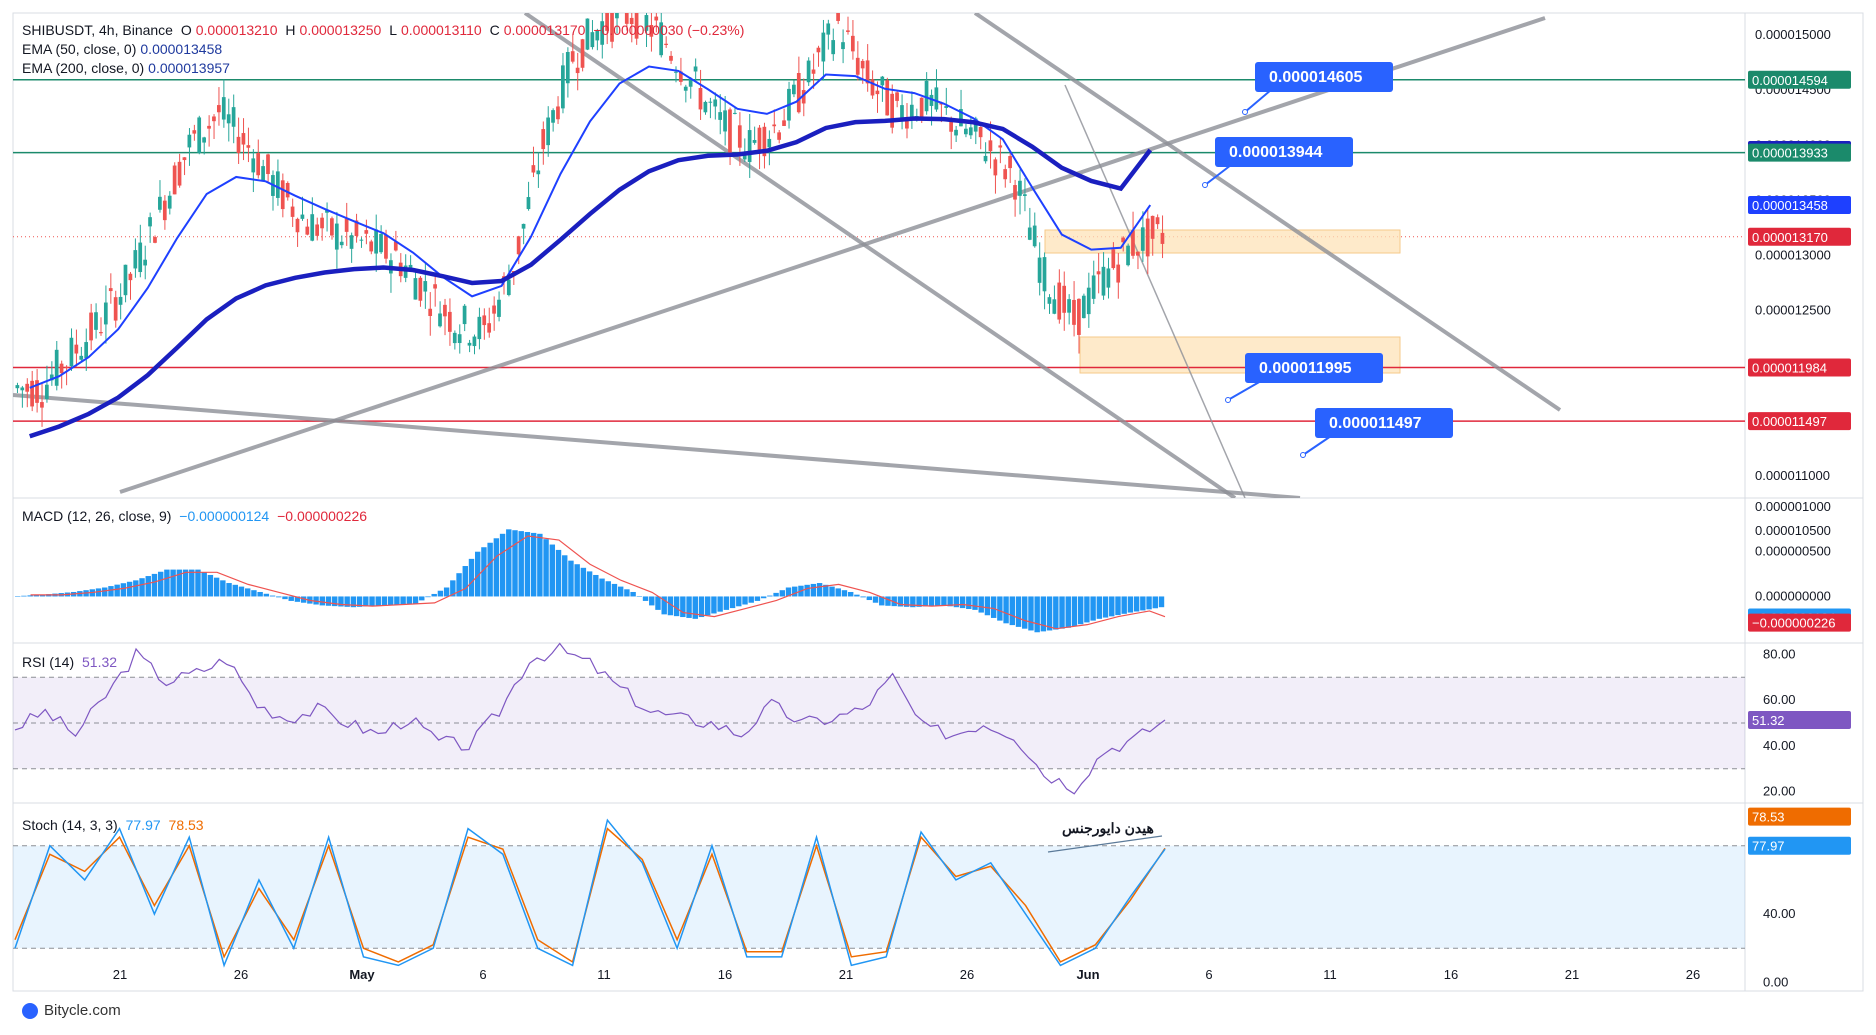 The height and width of the screenshot is (1035, 1876). What do you see at coordinates (1790, 80) in the screenshot?
I see `axis-tag-text-0: 0.000014594` at bounding box center [1790, 80].